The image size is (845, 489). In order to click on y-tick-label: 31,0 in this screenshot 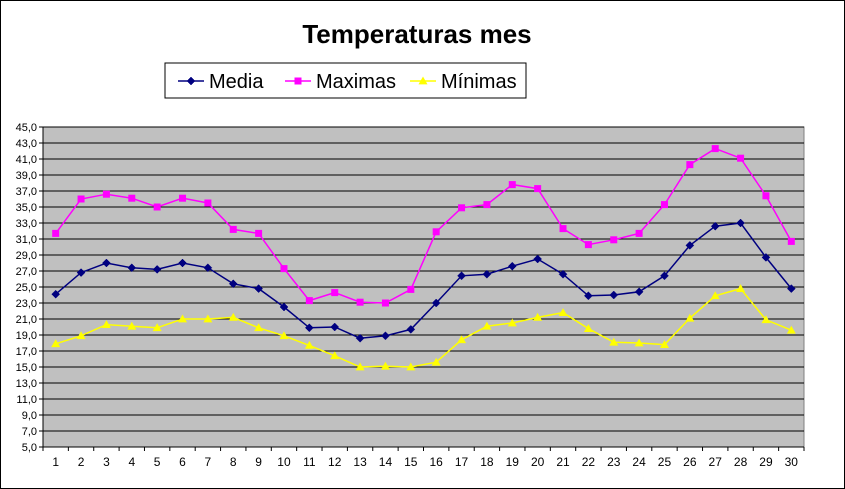, I will do `click(26, 240)`.